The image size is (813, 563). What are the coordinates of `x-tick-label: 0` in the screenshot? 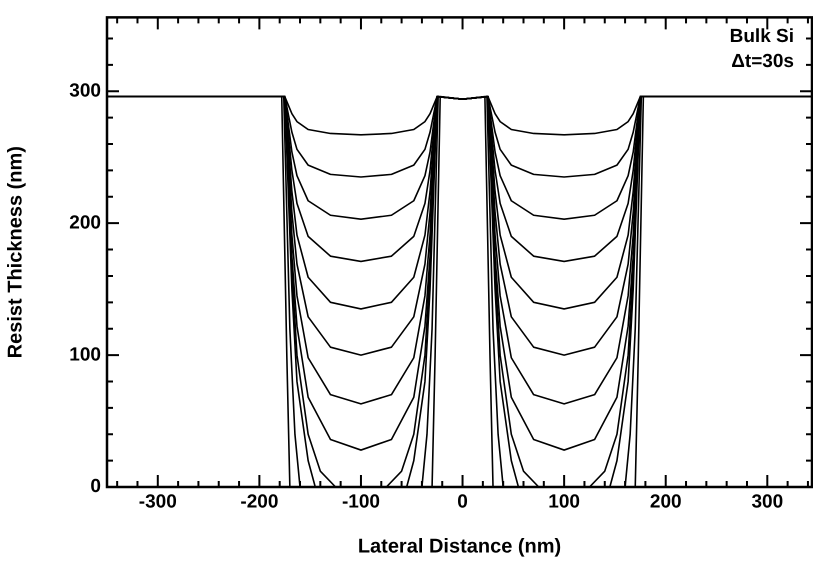 It's located at (462, 502).